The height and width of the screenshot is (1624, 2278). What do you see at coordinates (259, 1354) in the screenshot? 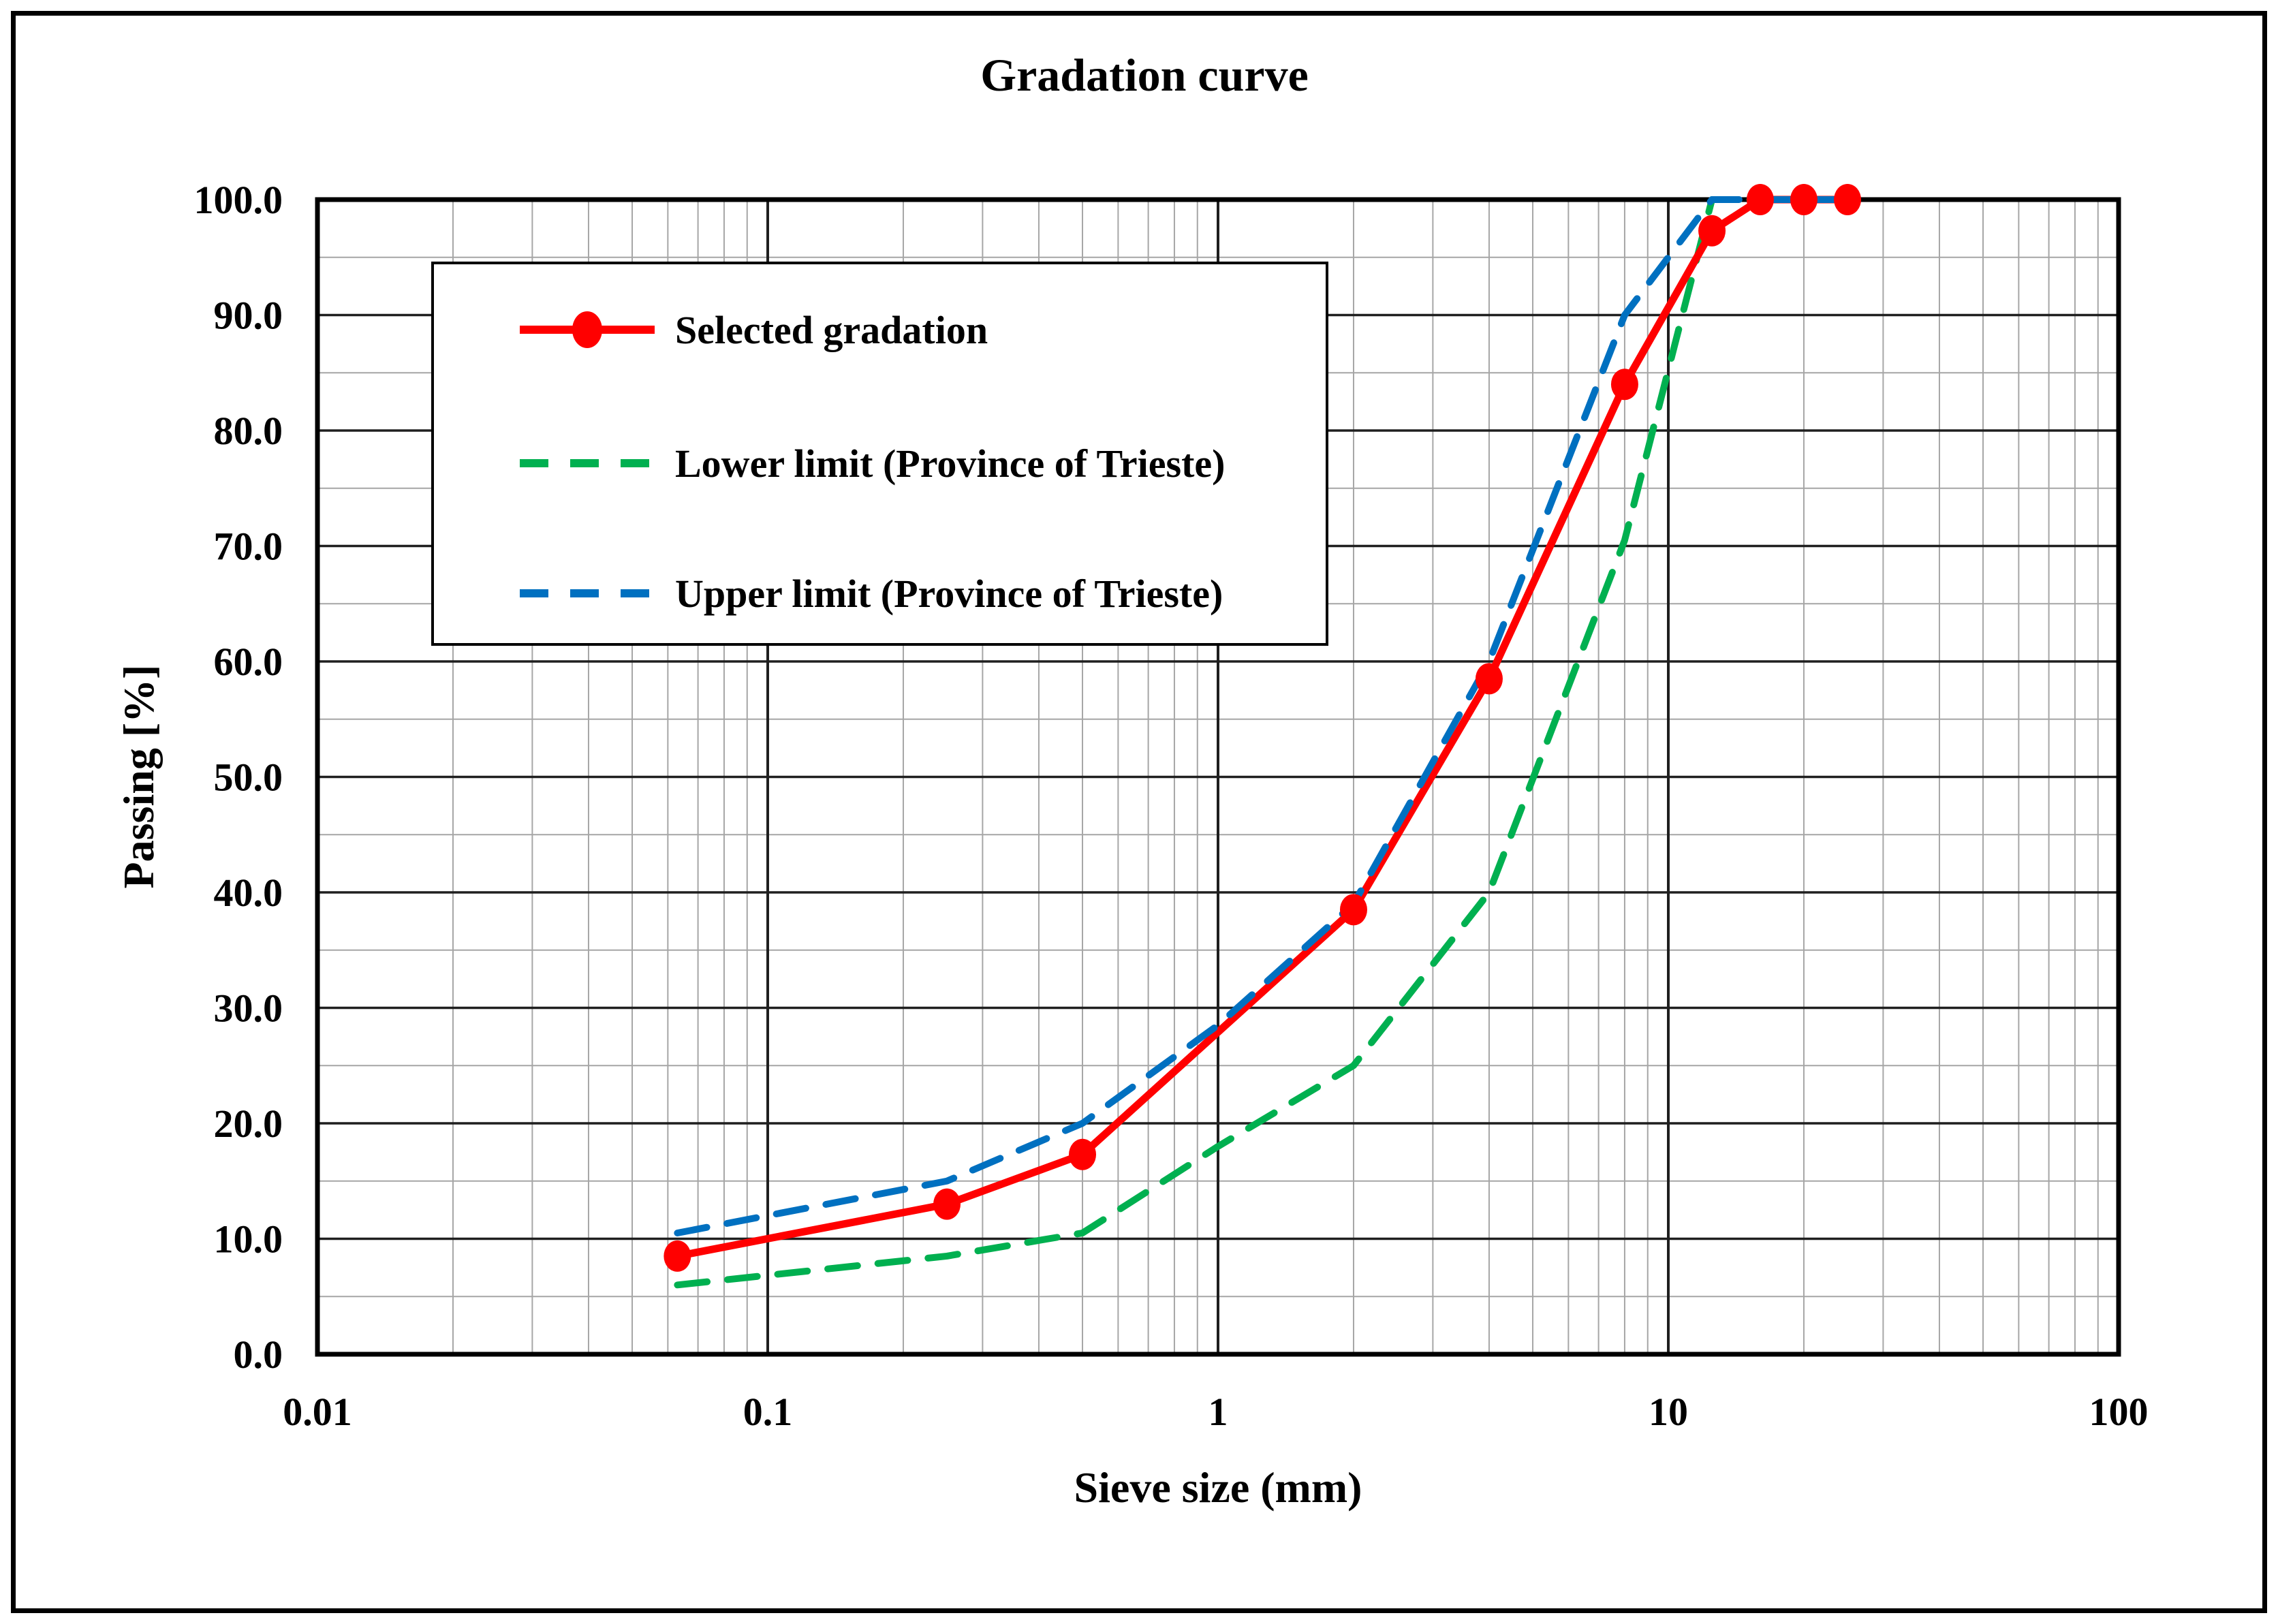
I see `y-tick-label: 0.0` at bounding box center [259, 1354].